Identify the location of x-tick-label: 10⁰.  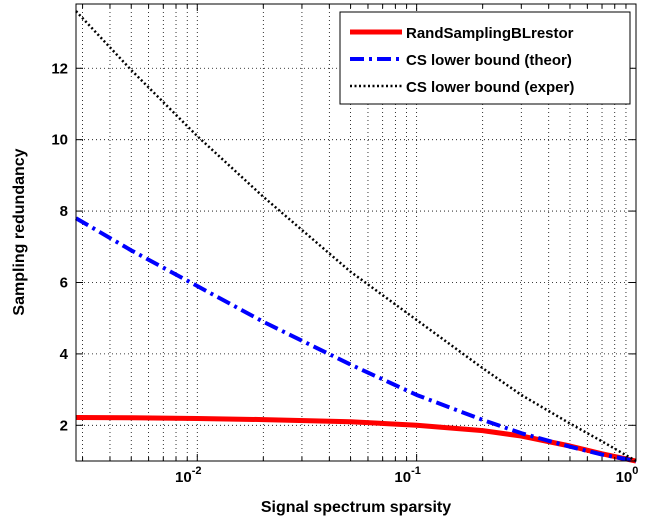
(627, 475).